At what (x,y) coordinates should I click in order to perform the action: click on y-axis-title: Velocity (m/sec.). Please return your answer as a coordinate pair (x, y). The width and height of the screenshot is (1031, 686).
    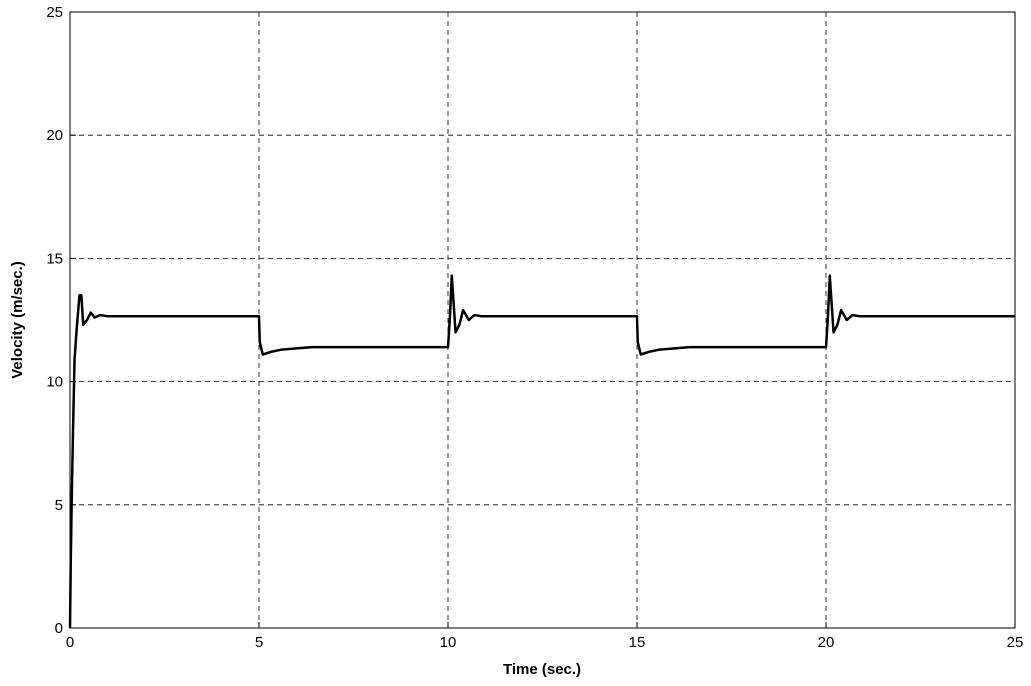
    Looking at the image, I should click on (17, 320).